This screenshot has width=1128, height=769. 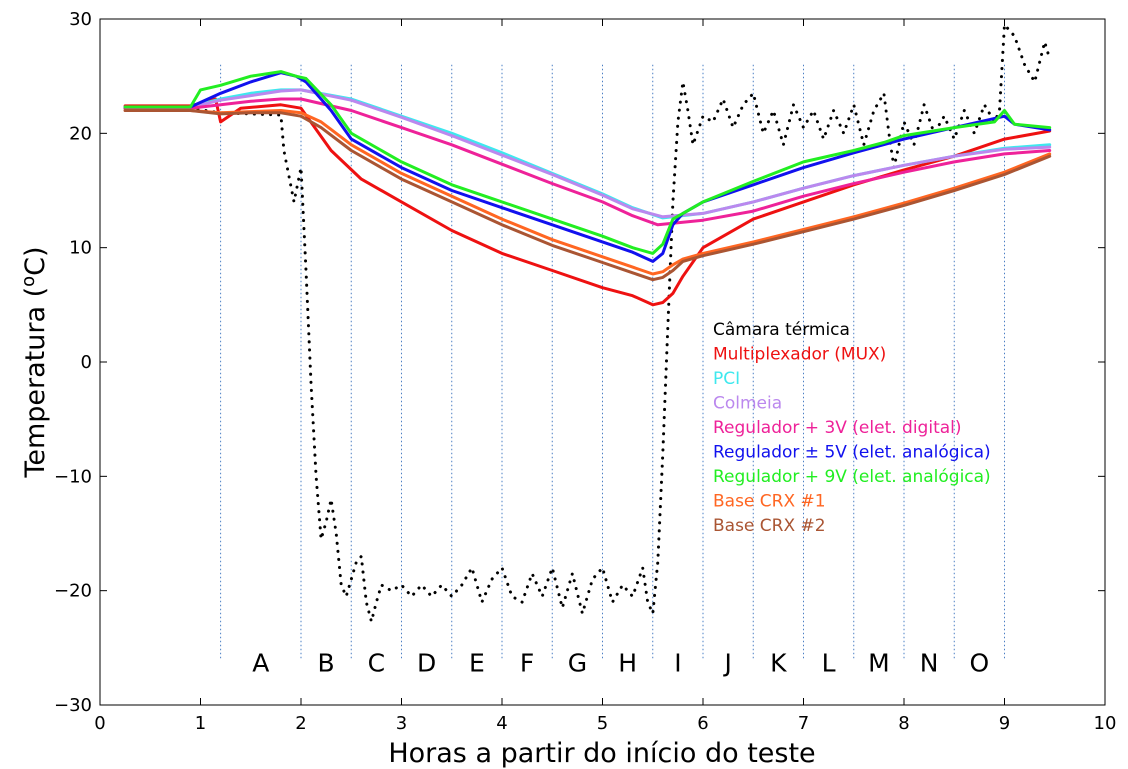 What do you see at coordinates (980, 663) in the screenshot?
I see `phase-label-O: O` at bounding box center [980, 663].